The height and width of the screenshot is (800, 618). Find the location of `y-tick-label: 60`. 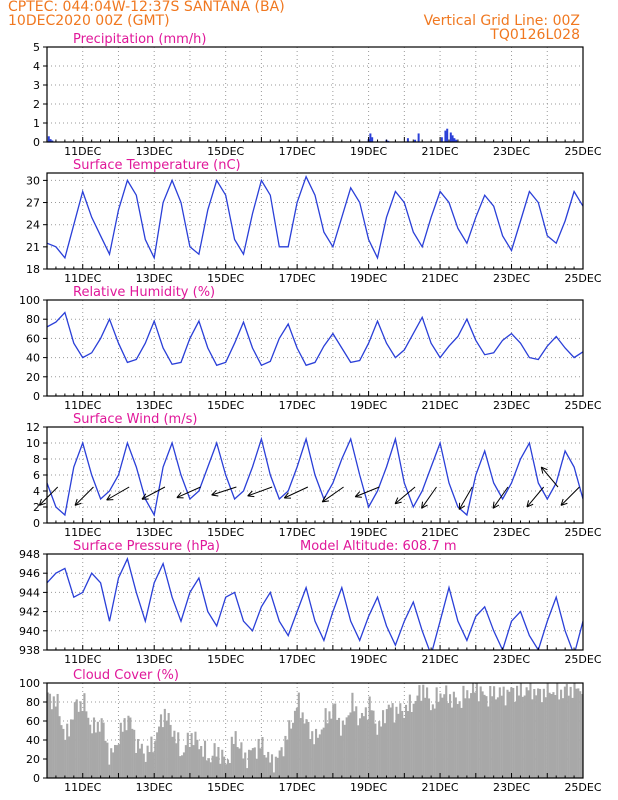

y-tick-label: 60 is located at coordinates (33, 338).